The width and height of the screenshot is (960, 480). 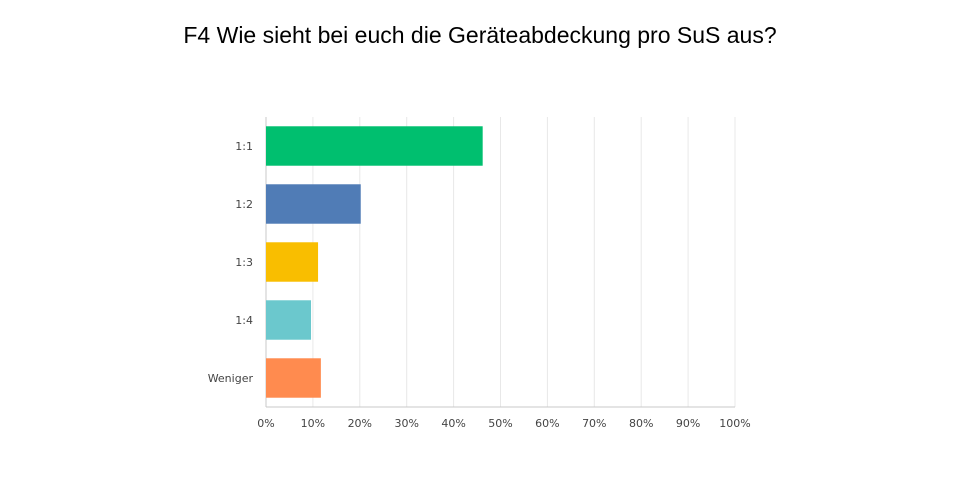 I want to click on x-tick-label: 60%, so click(x=547, y=423).